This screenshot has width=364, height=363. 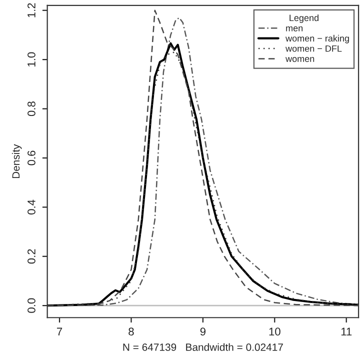 I want to click on y-tick-label: 0.6, so click(x=32, y=158).